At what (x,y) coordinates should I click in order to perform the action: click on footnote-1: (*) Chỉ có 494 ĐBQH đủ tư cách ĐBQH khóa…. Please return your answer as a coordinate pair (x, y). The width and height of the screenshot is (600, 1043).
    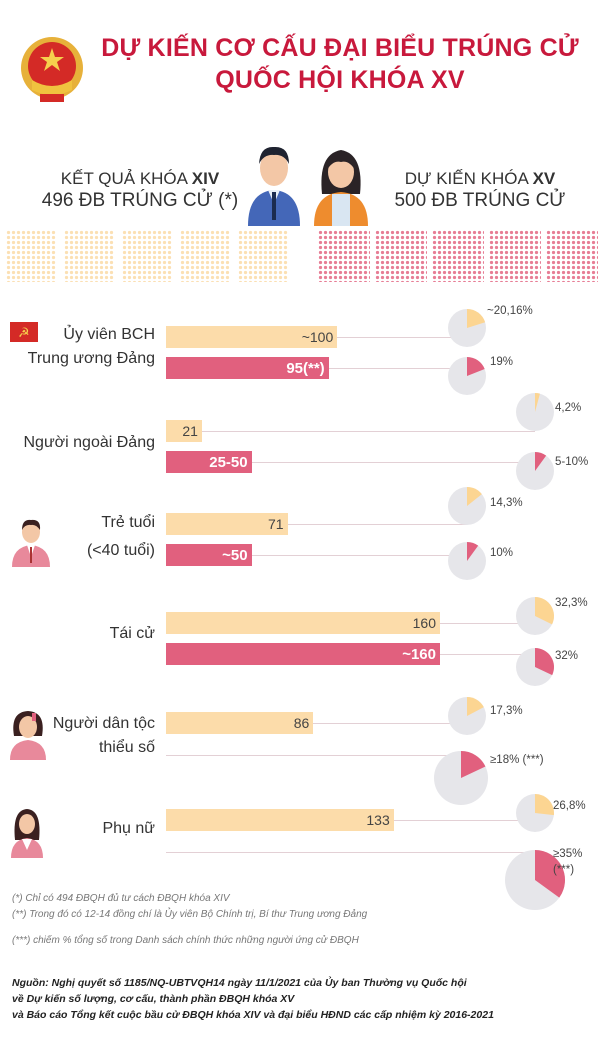
    Looking at the image, I should click on (121, 898).